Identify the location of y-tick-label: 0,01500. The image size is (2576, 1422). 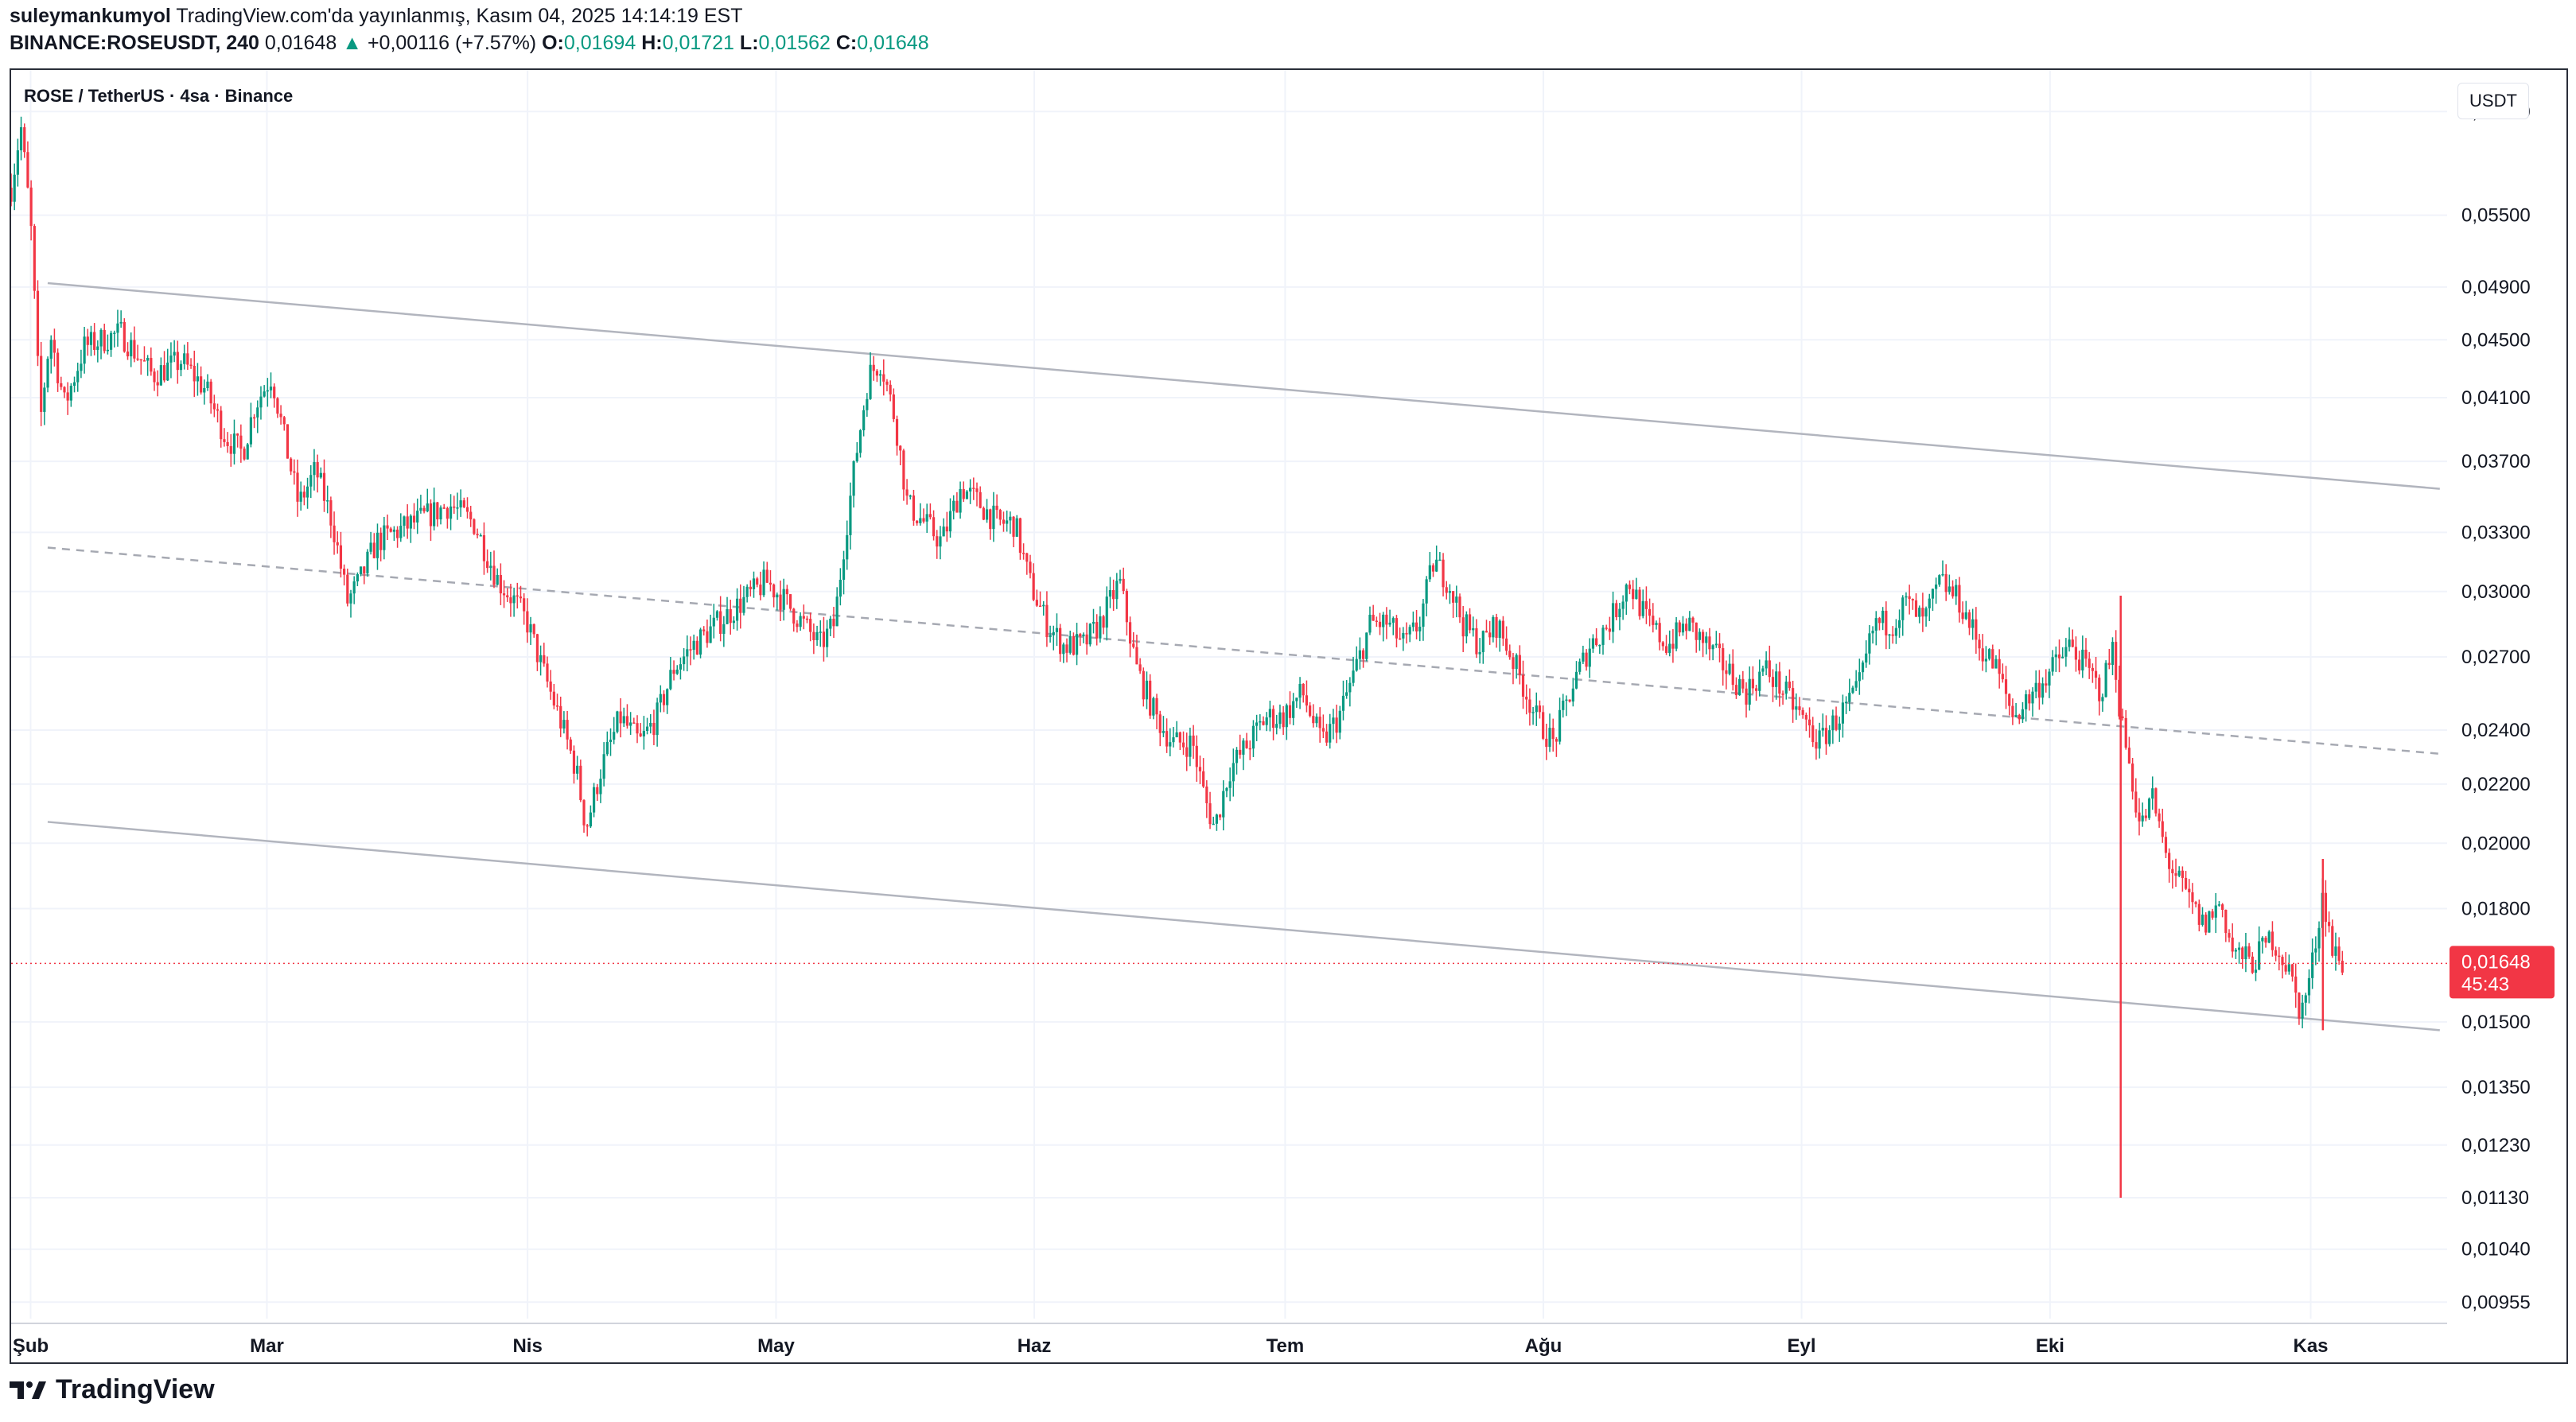
(2496, 1022).